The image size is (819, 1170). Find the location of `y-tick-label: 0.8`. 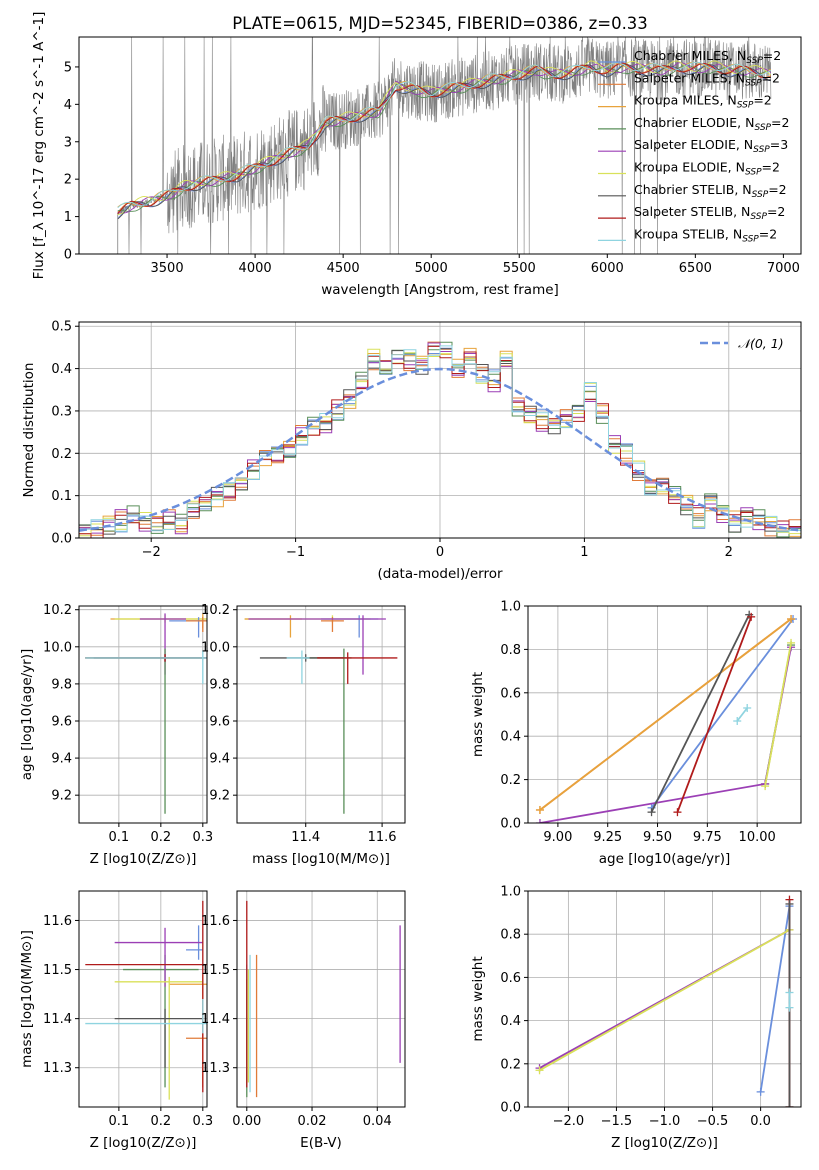

y-tick-label: 0.8 is located at coordinates (510, 650).